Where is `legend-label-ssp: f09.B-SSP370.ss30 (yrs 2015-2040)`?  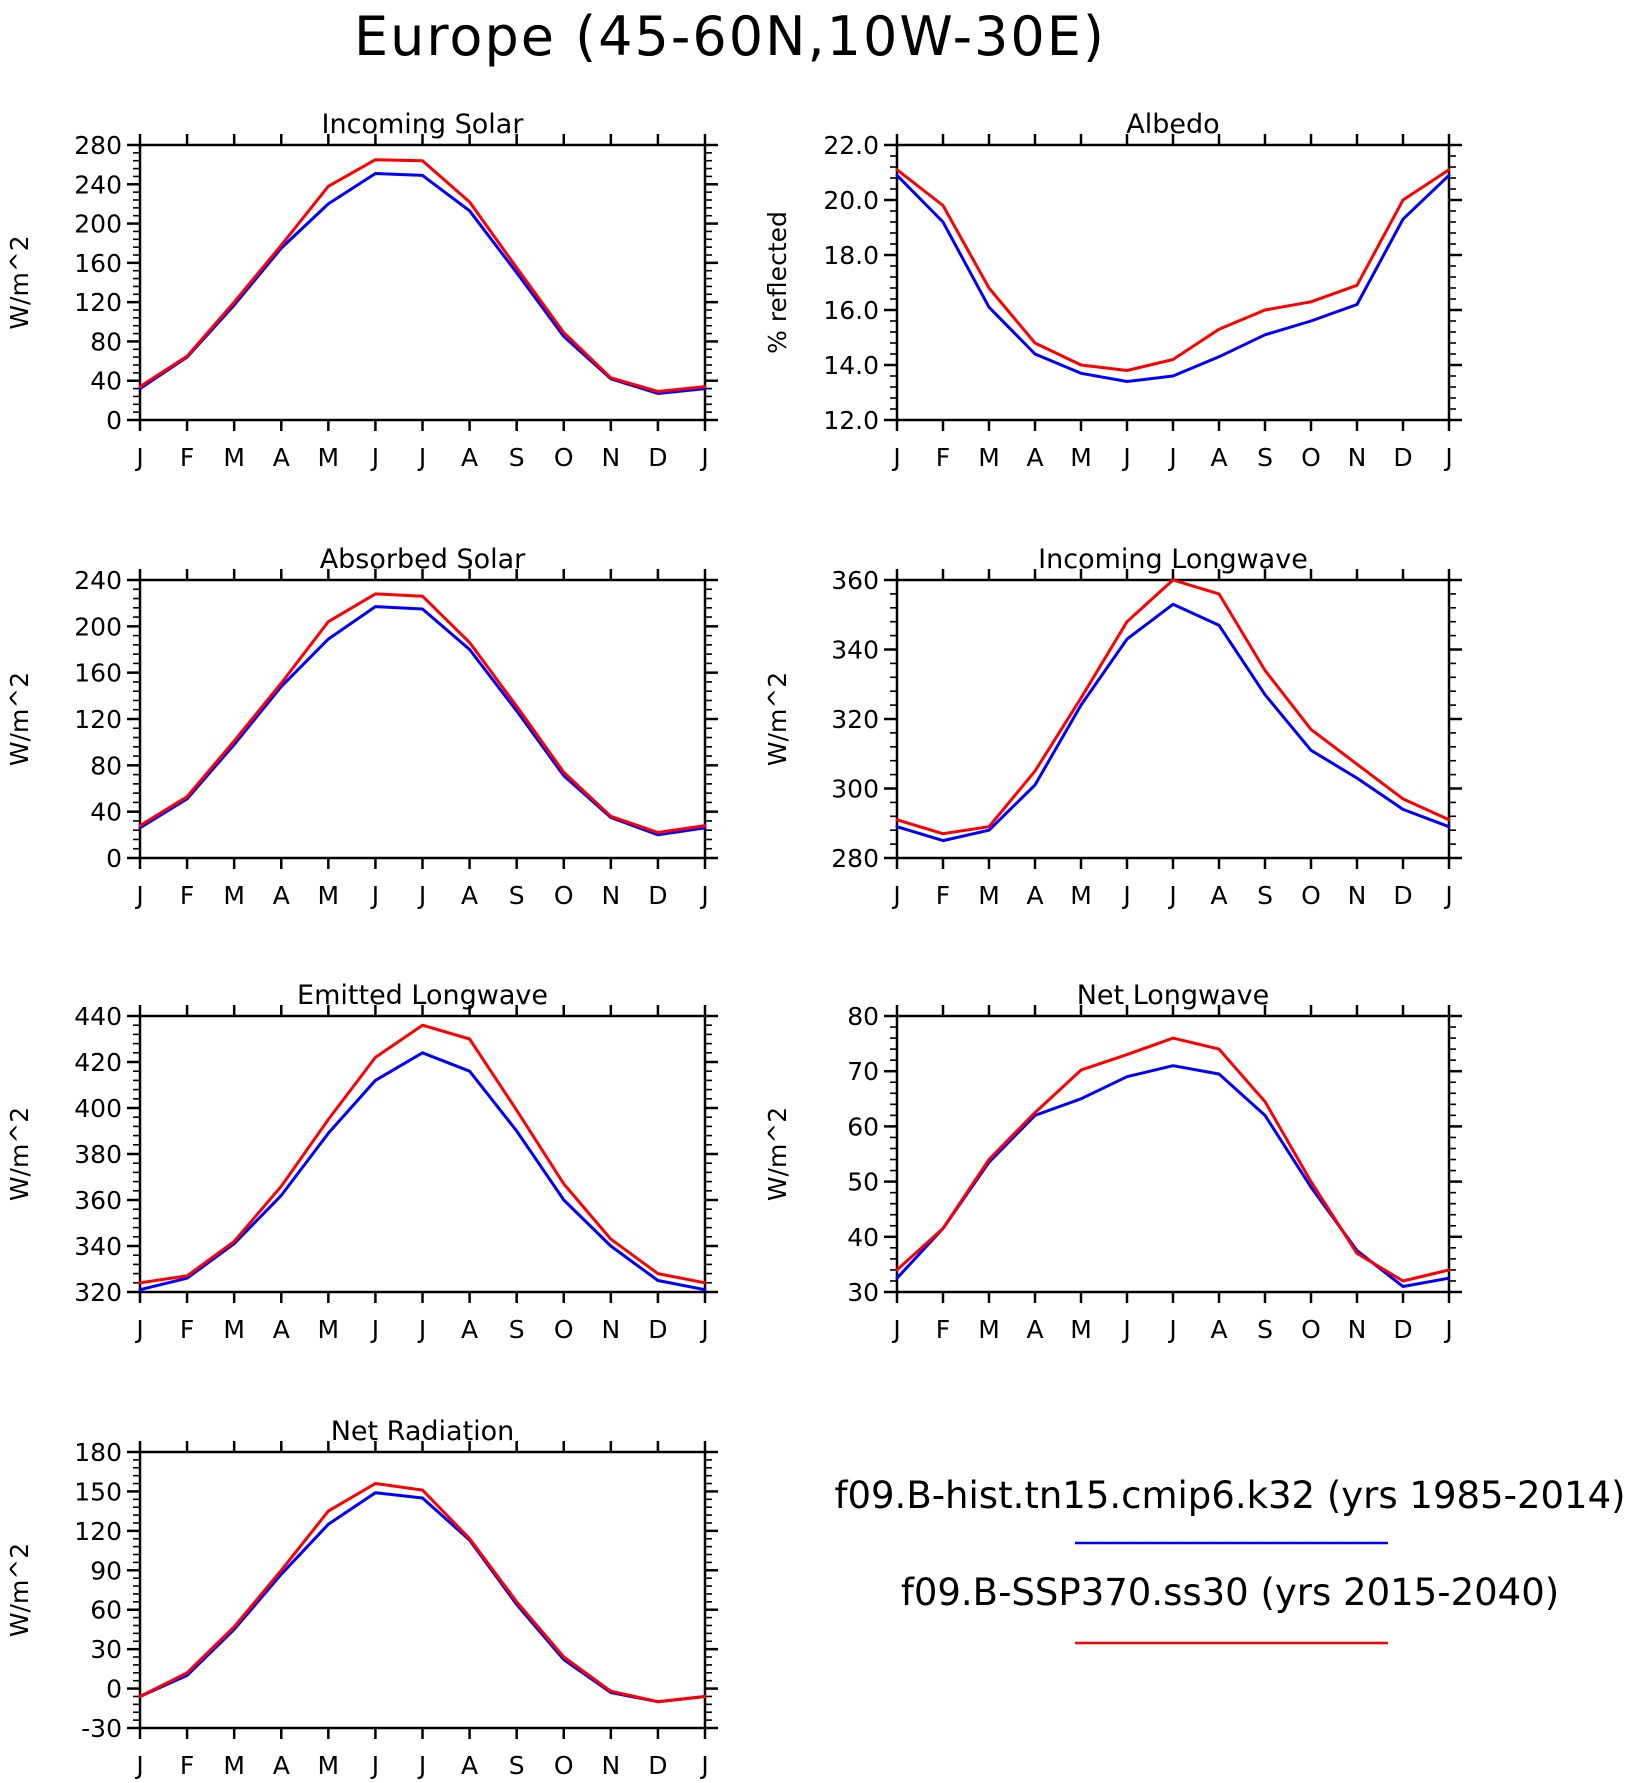 legend-label-ssp: f09.B-SSP370.ss30 (yrs 2015-2040) is located at coordinates (1230, 1592).